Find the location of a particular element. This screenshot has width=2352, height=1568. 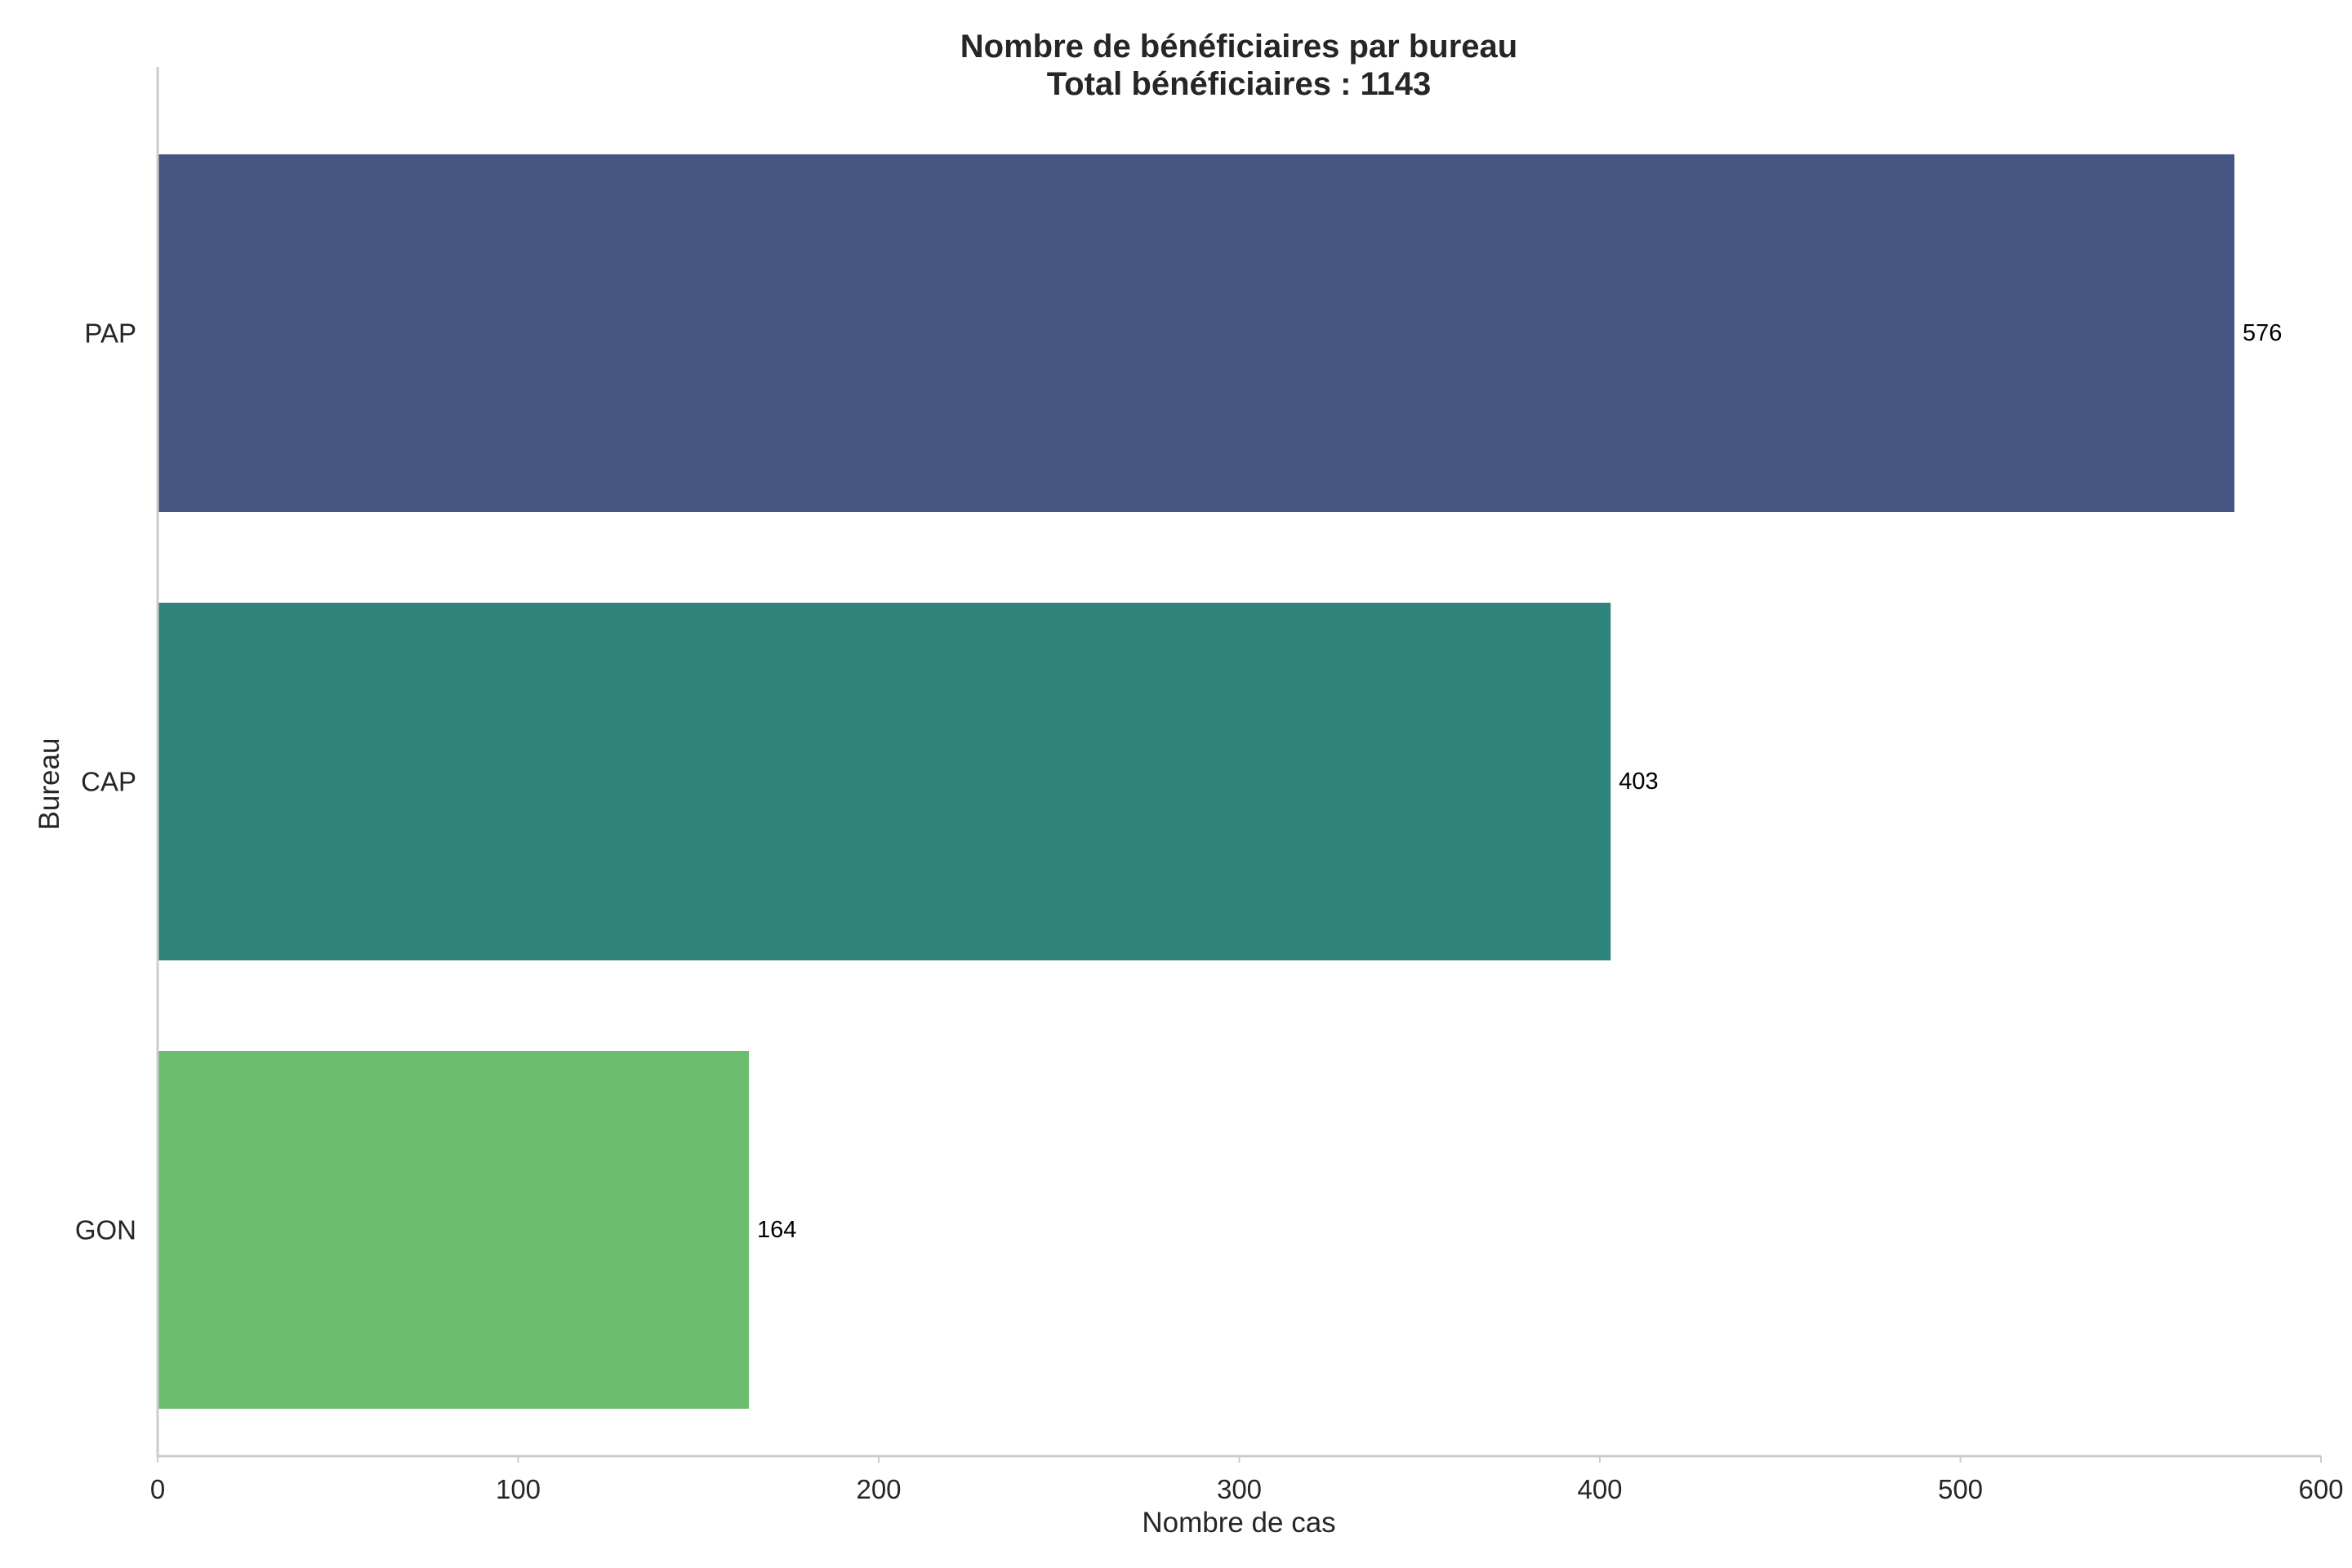

chart-subtitle: Total bénéficiaires : 1143 is located at coordinates (1239, 84).